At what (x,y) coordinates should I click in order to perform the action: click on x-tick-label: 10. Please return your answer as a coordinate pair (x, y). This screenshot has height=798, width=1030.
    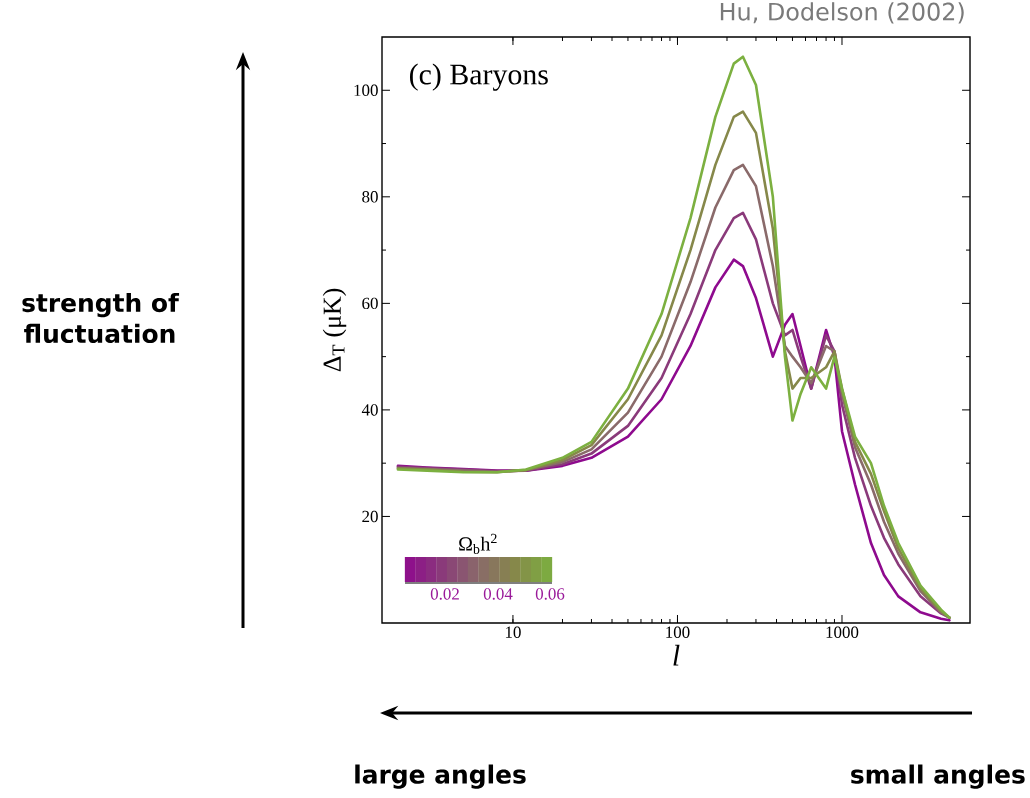
    Looking at the image, I should click on (513, 632).